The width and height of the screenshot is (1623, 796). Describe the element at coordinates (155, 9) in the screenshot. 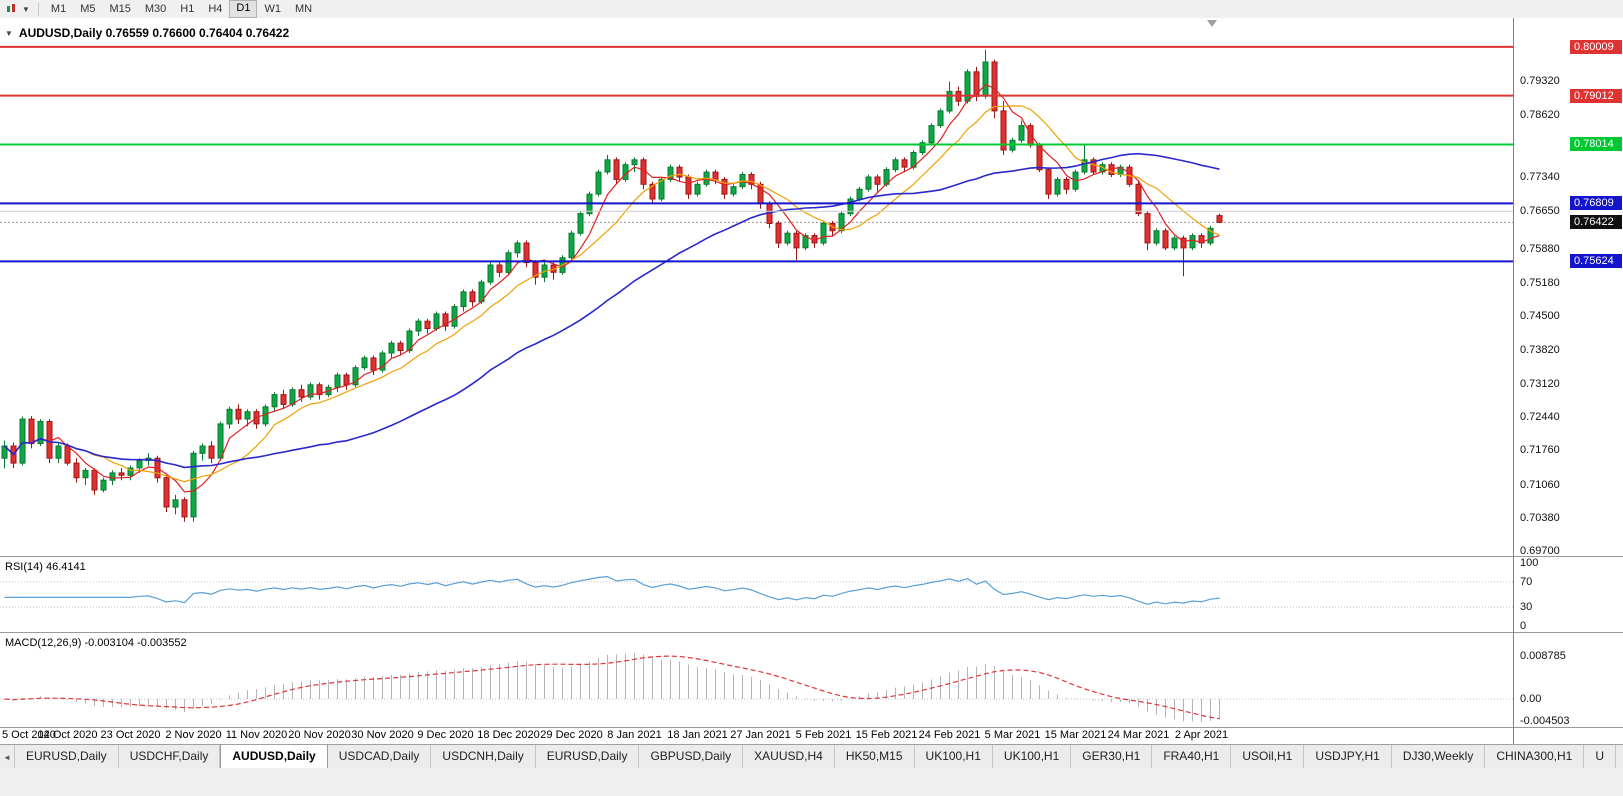

I see `timeframe-button-m30: M30` at that location.